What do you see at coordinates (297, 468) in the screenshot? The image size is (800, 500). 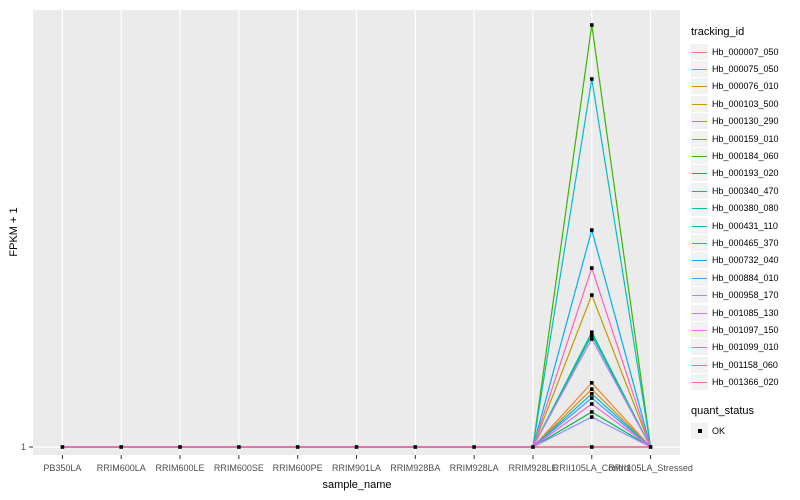 I see `x-tick-label-RRIM600PE: RRIM600PE` at bounding box center [297, 468].